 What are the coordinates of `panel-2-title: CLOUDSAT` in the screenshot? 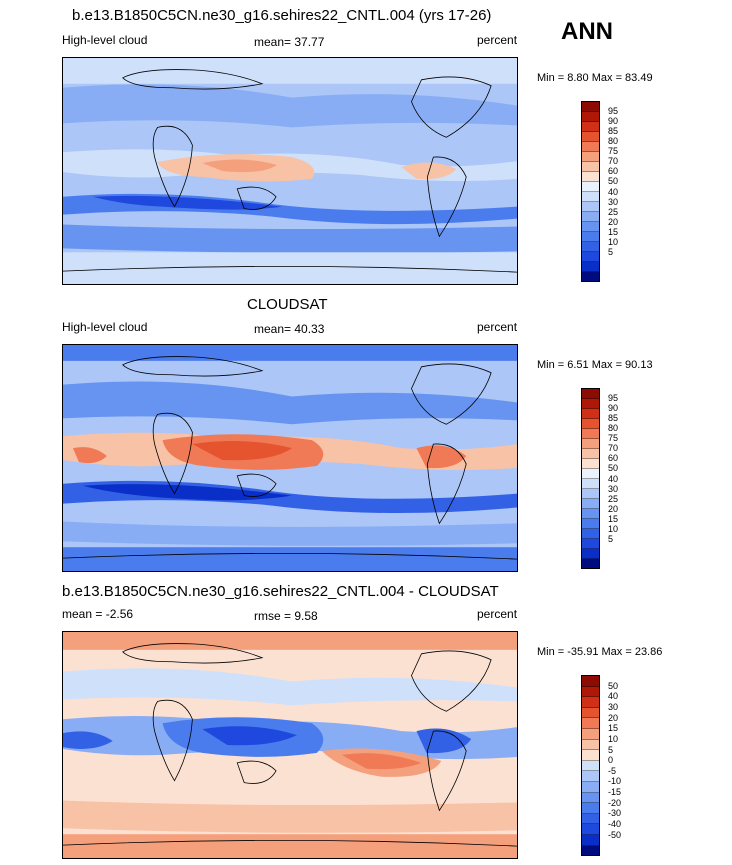 It's located at (287, 304).